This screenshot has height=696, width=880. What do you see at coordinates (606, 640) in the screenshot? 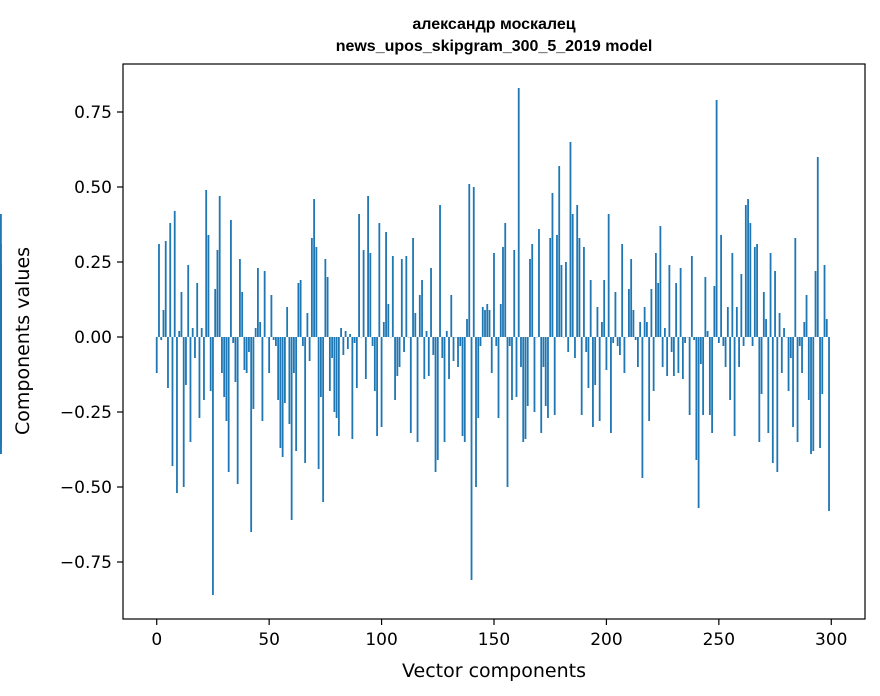
I see `x-tick-label: 200` at bounding box center [606, 640].